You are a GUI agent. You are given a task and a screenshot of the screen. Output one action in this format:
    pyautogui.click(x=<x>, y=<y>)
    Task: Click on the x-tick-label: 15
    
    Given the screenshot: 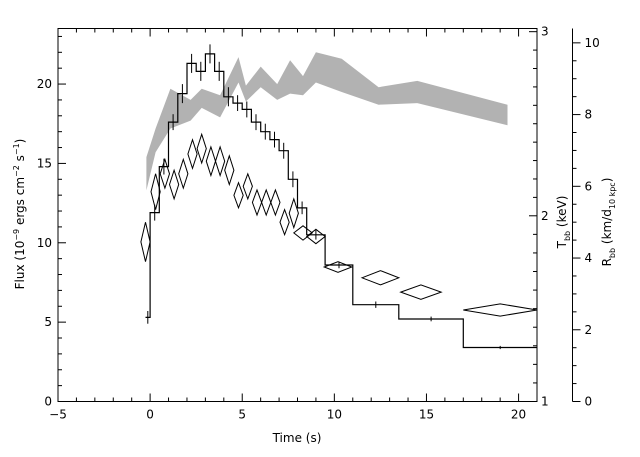 What is the action you would take?
    pyautogui.click(x=426, y=415)
    